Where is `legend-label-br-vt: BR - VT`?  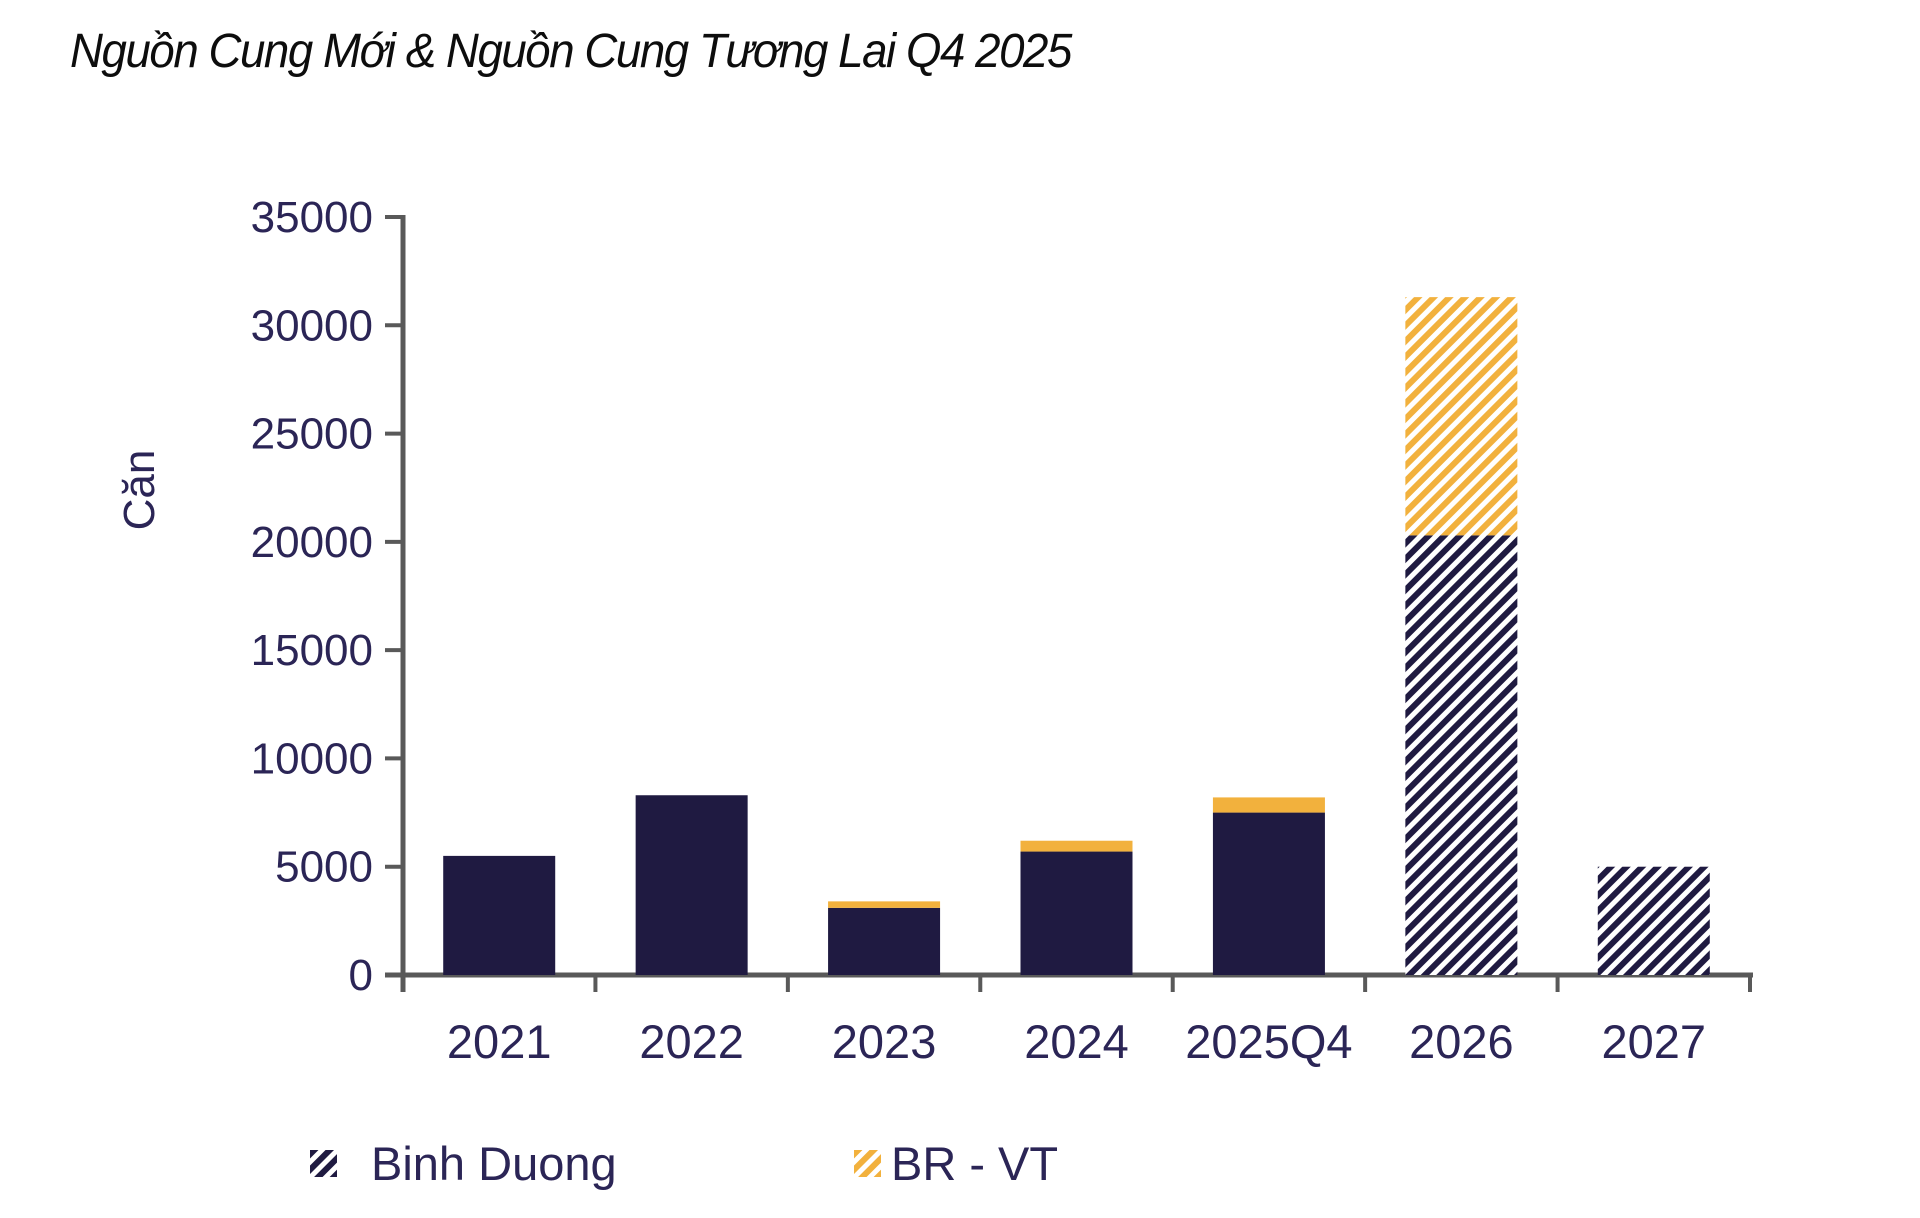 legend-label-br-vt: BR - VT is located at coordinates (975, 1163).